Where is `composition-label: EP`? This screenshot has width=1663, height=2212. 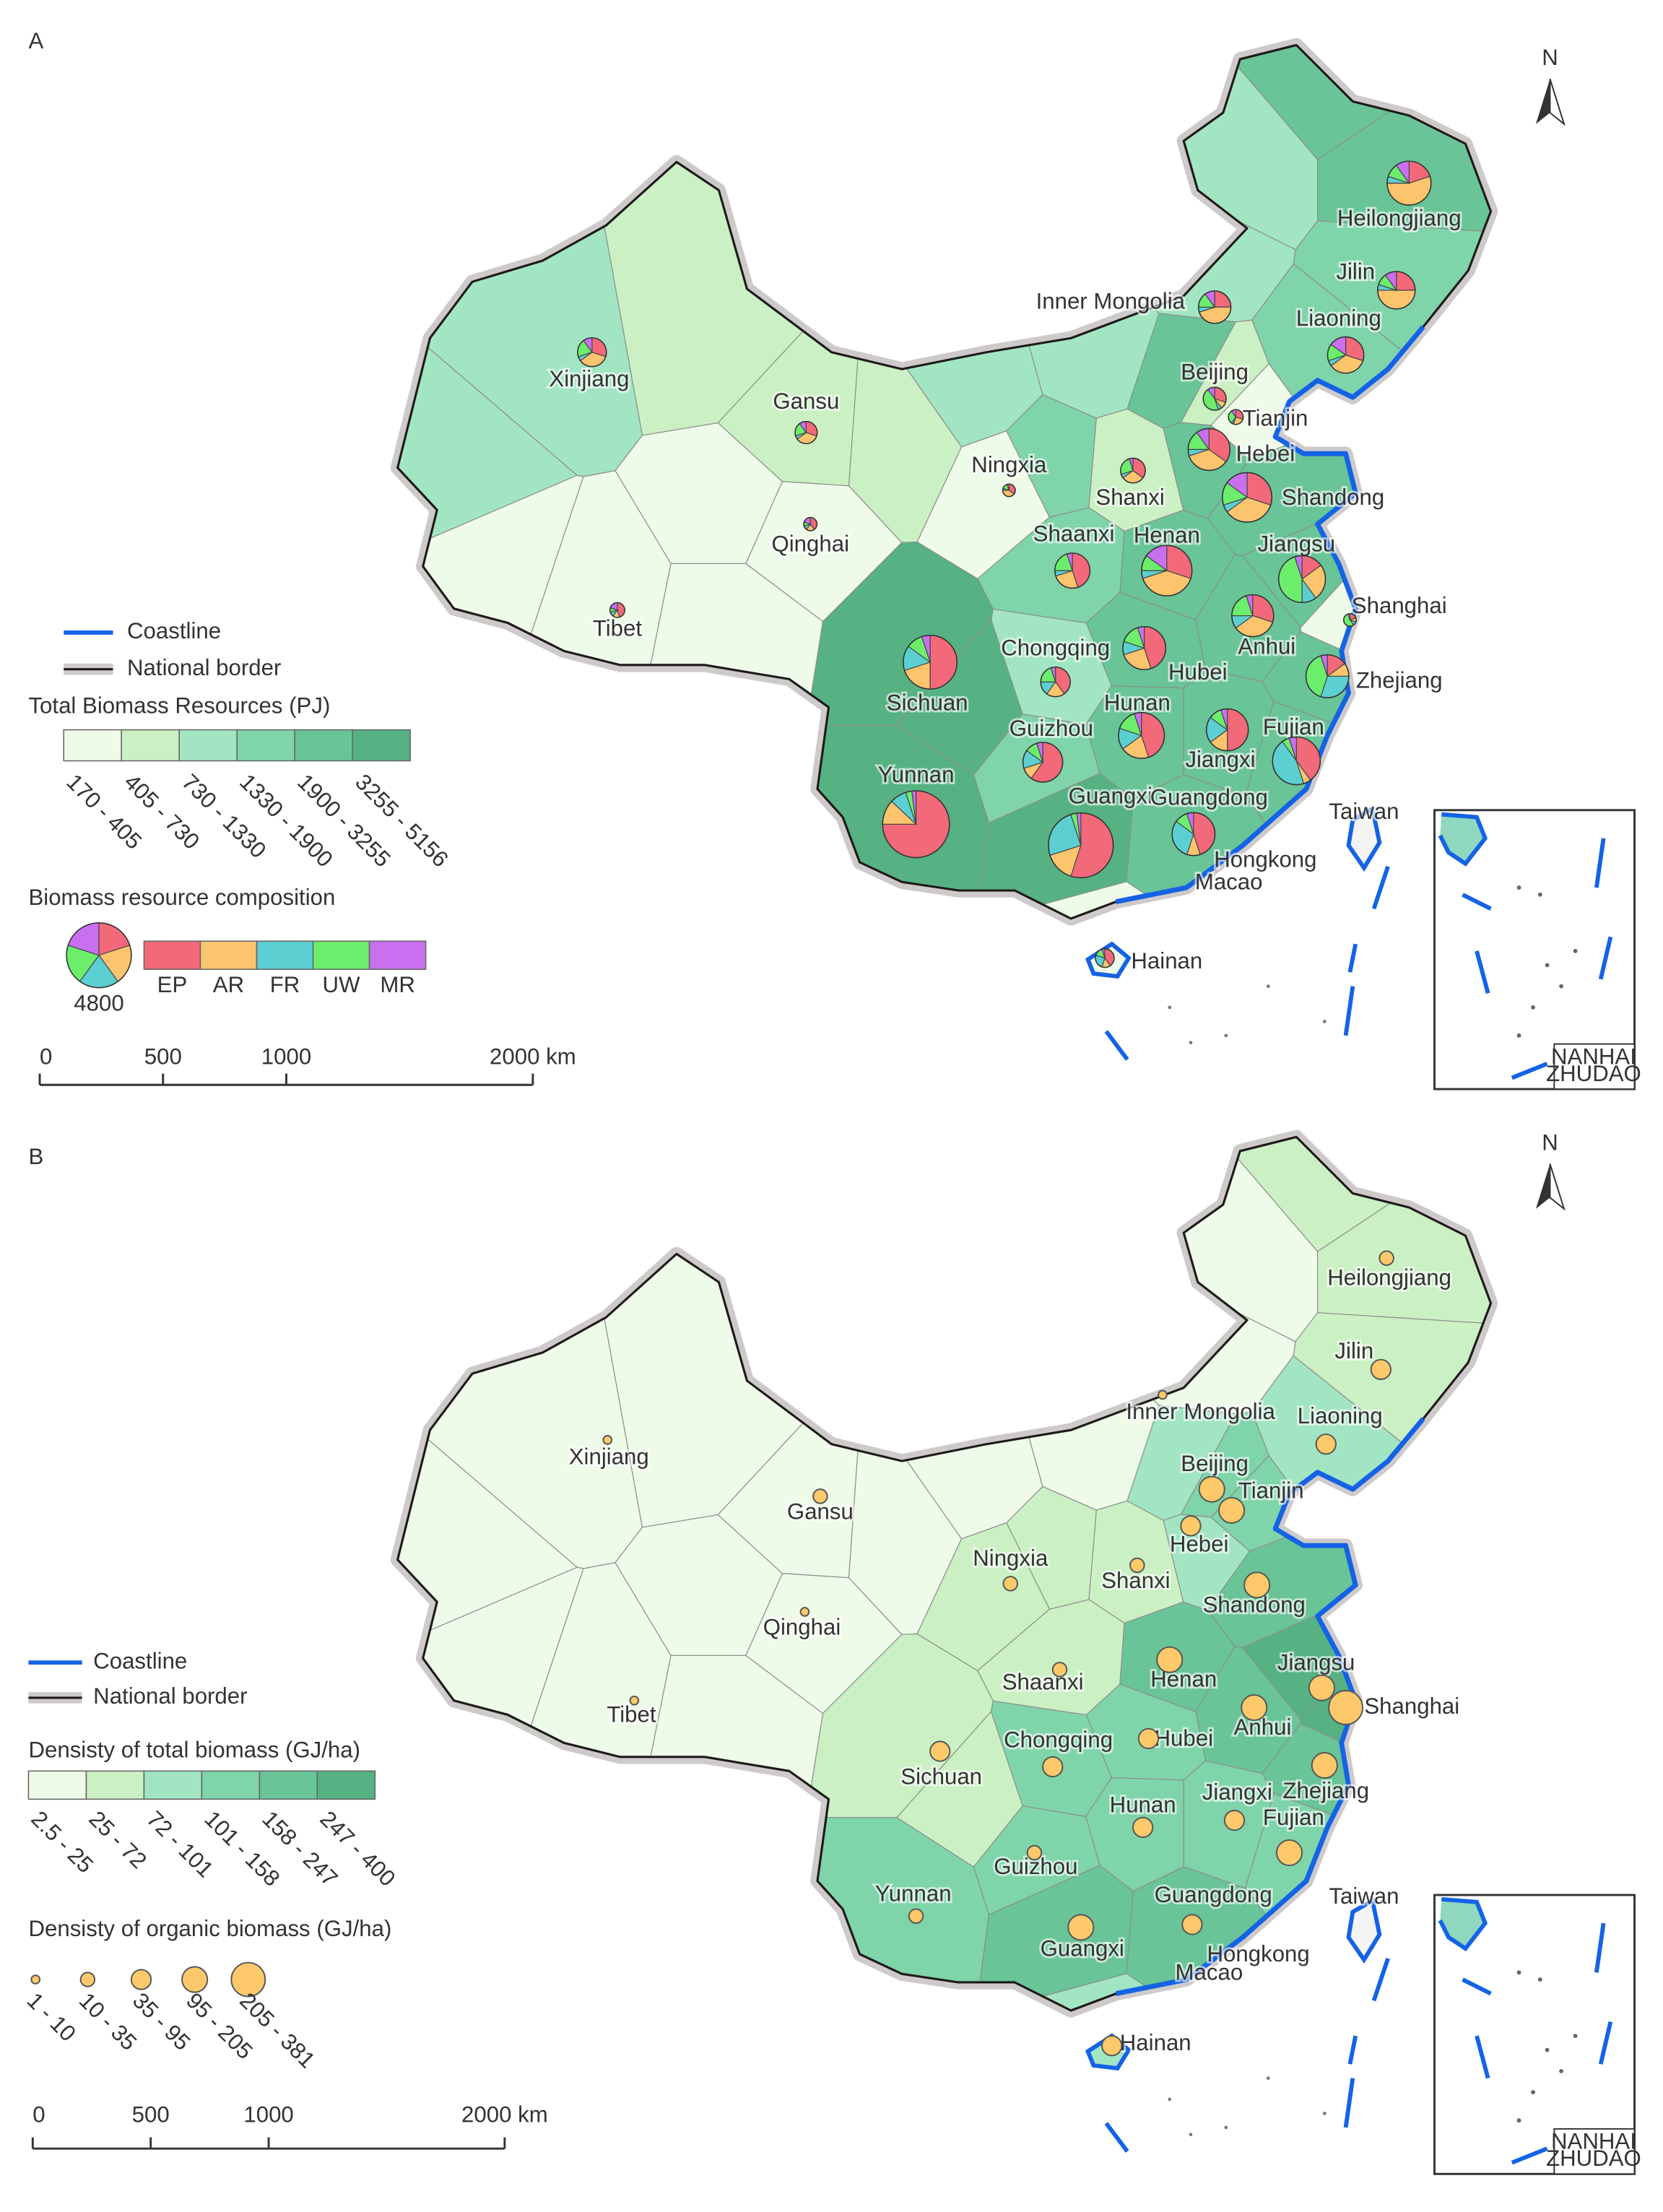 composition-label: EP is located at coordinates (172, 985).